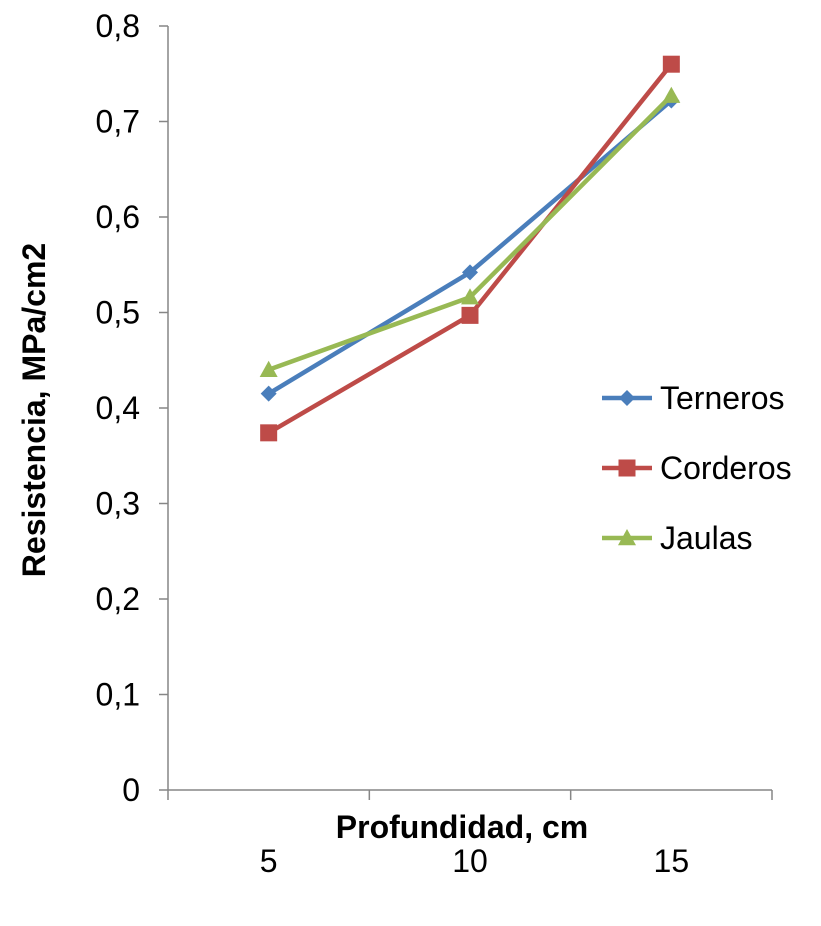 This screenshot has height=926, width=821. Describe the element at coordinates (722, 398) in the screenshot. I see `legend-label-terneros: Terneros` at that location.